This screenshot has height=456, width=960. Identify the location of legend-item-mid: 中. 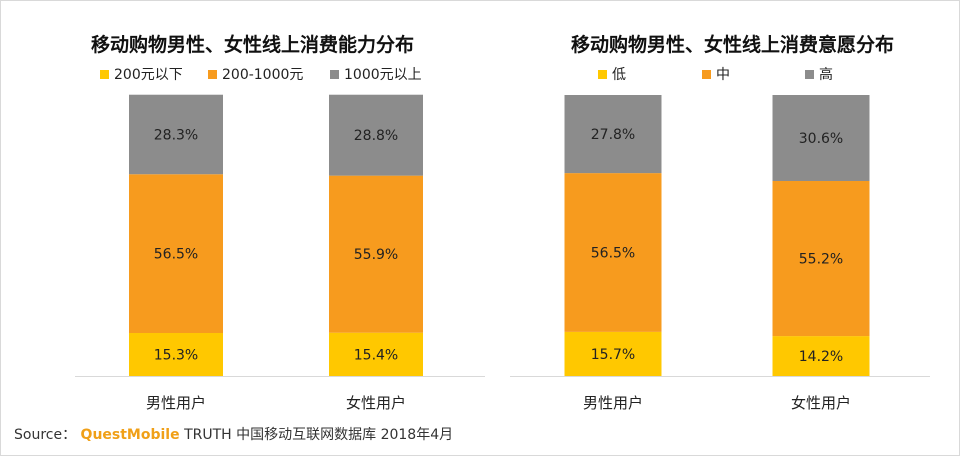
(716, 74).